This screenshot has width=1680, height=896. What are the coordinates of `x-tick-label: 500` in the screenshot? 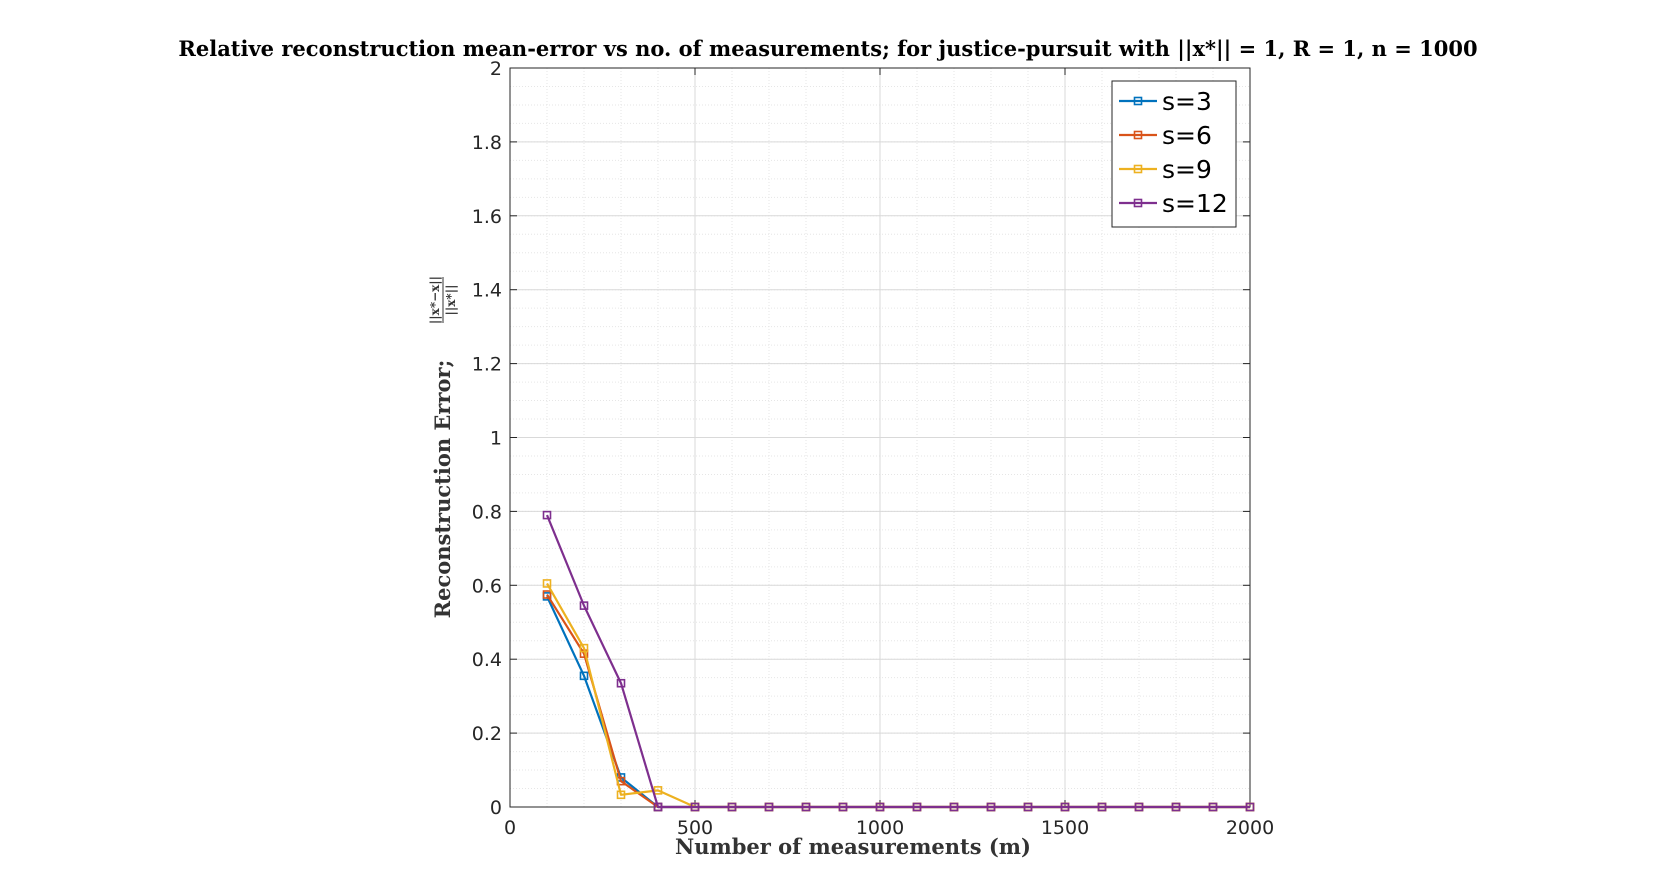 It's located at (695, 828).